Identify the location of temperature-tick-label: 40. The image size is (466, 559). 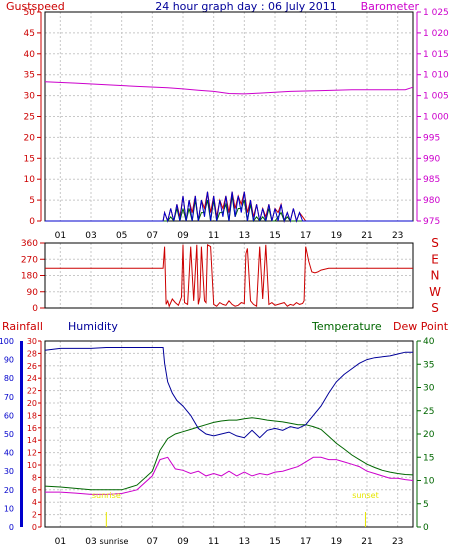
(429, 342).